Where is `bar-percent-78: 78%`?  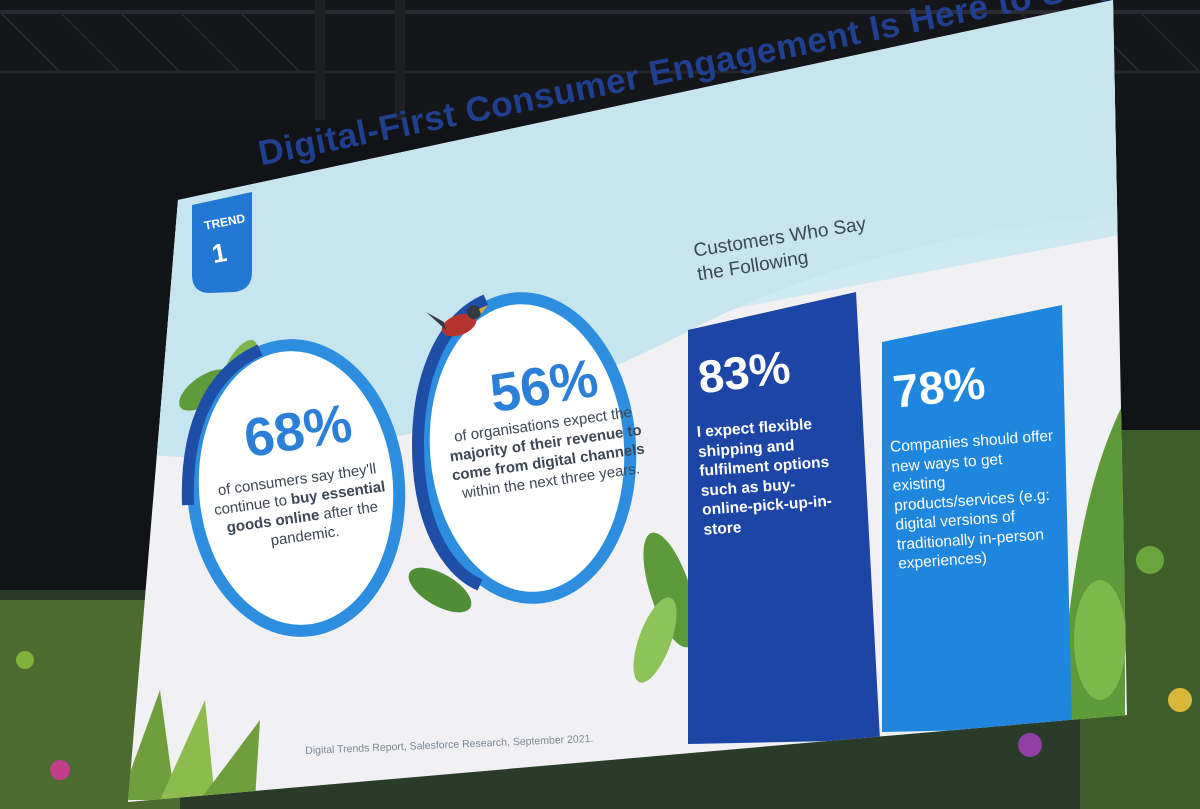
bar-percent-78: 78% is located at coordinates (939, 387).